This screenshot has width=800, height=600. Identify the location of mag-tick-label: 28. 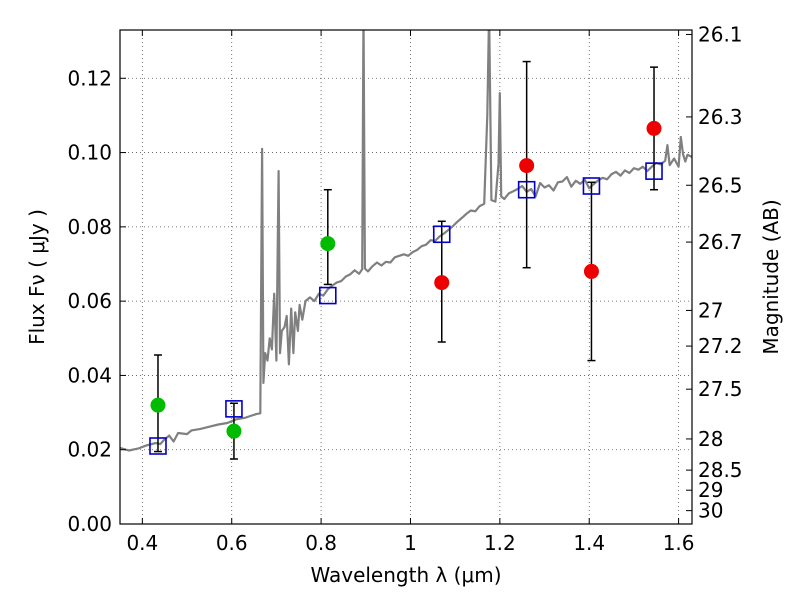
(710, 439).